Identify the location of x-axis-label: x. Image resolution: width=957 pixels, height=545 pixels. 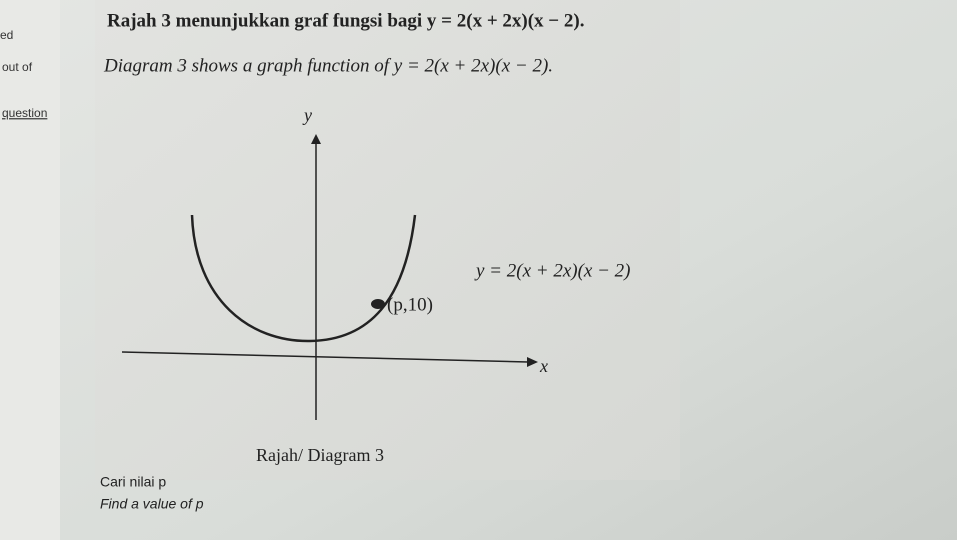
(543, 366).